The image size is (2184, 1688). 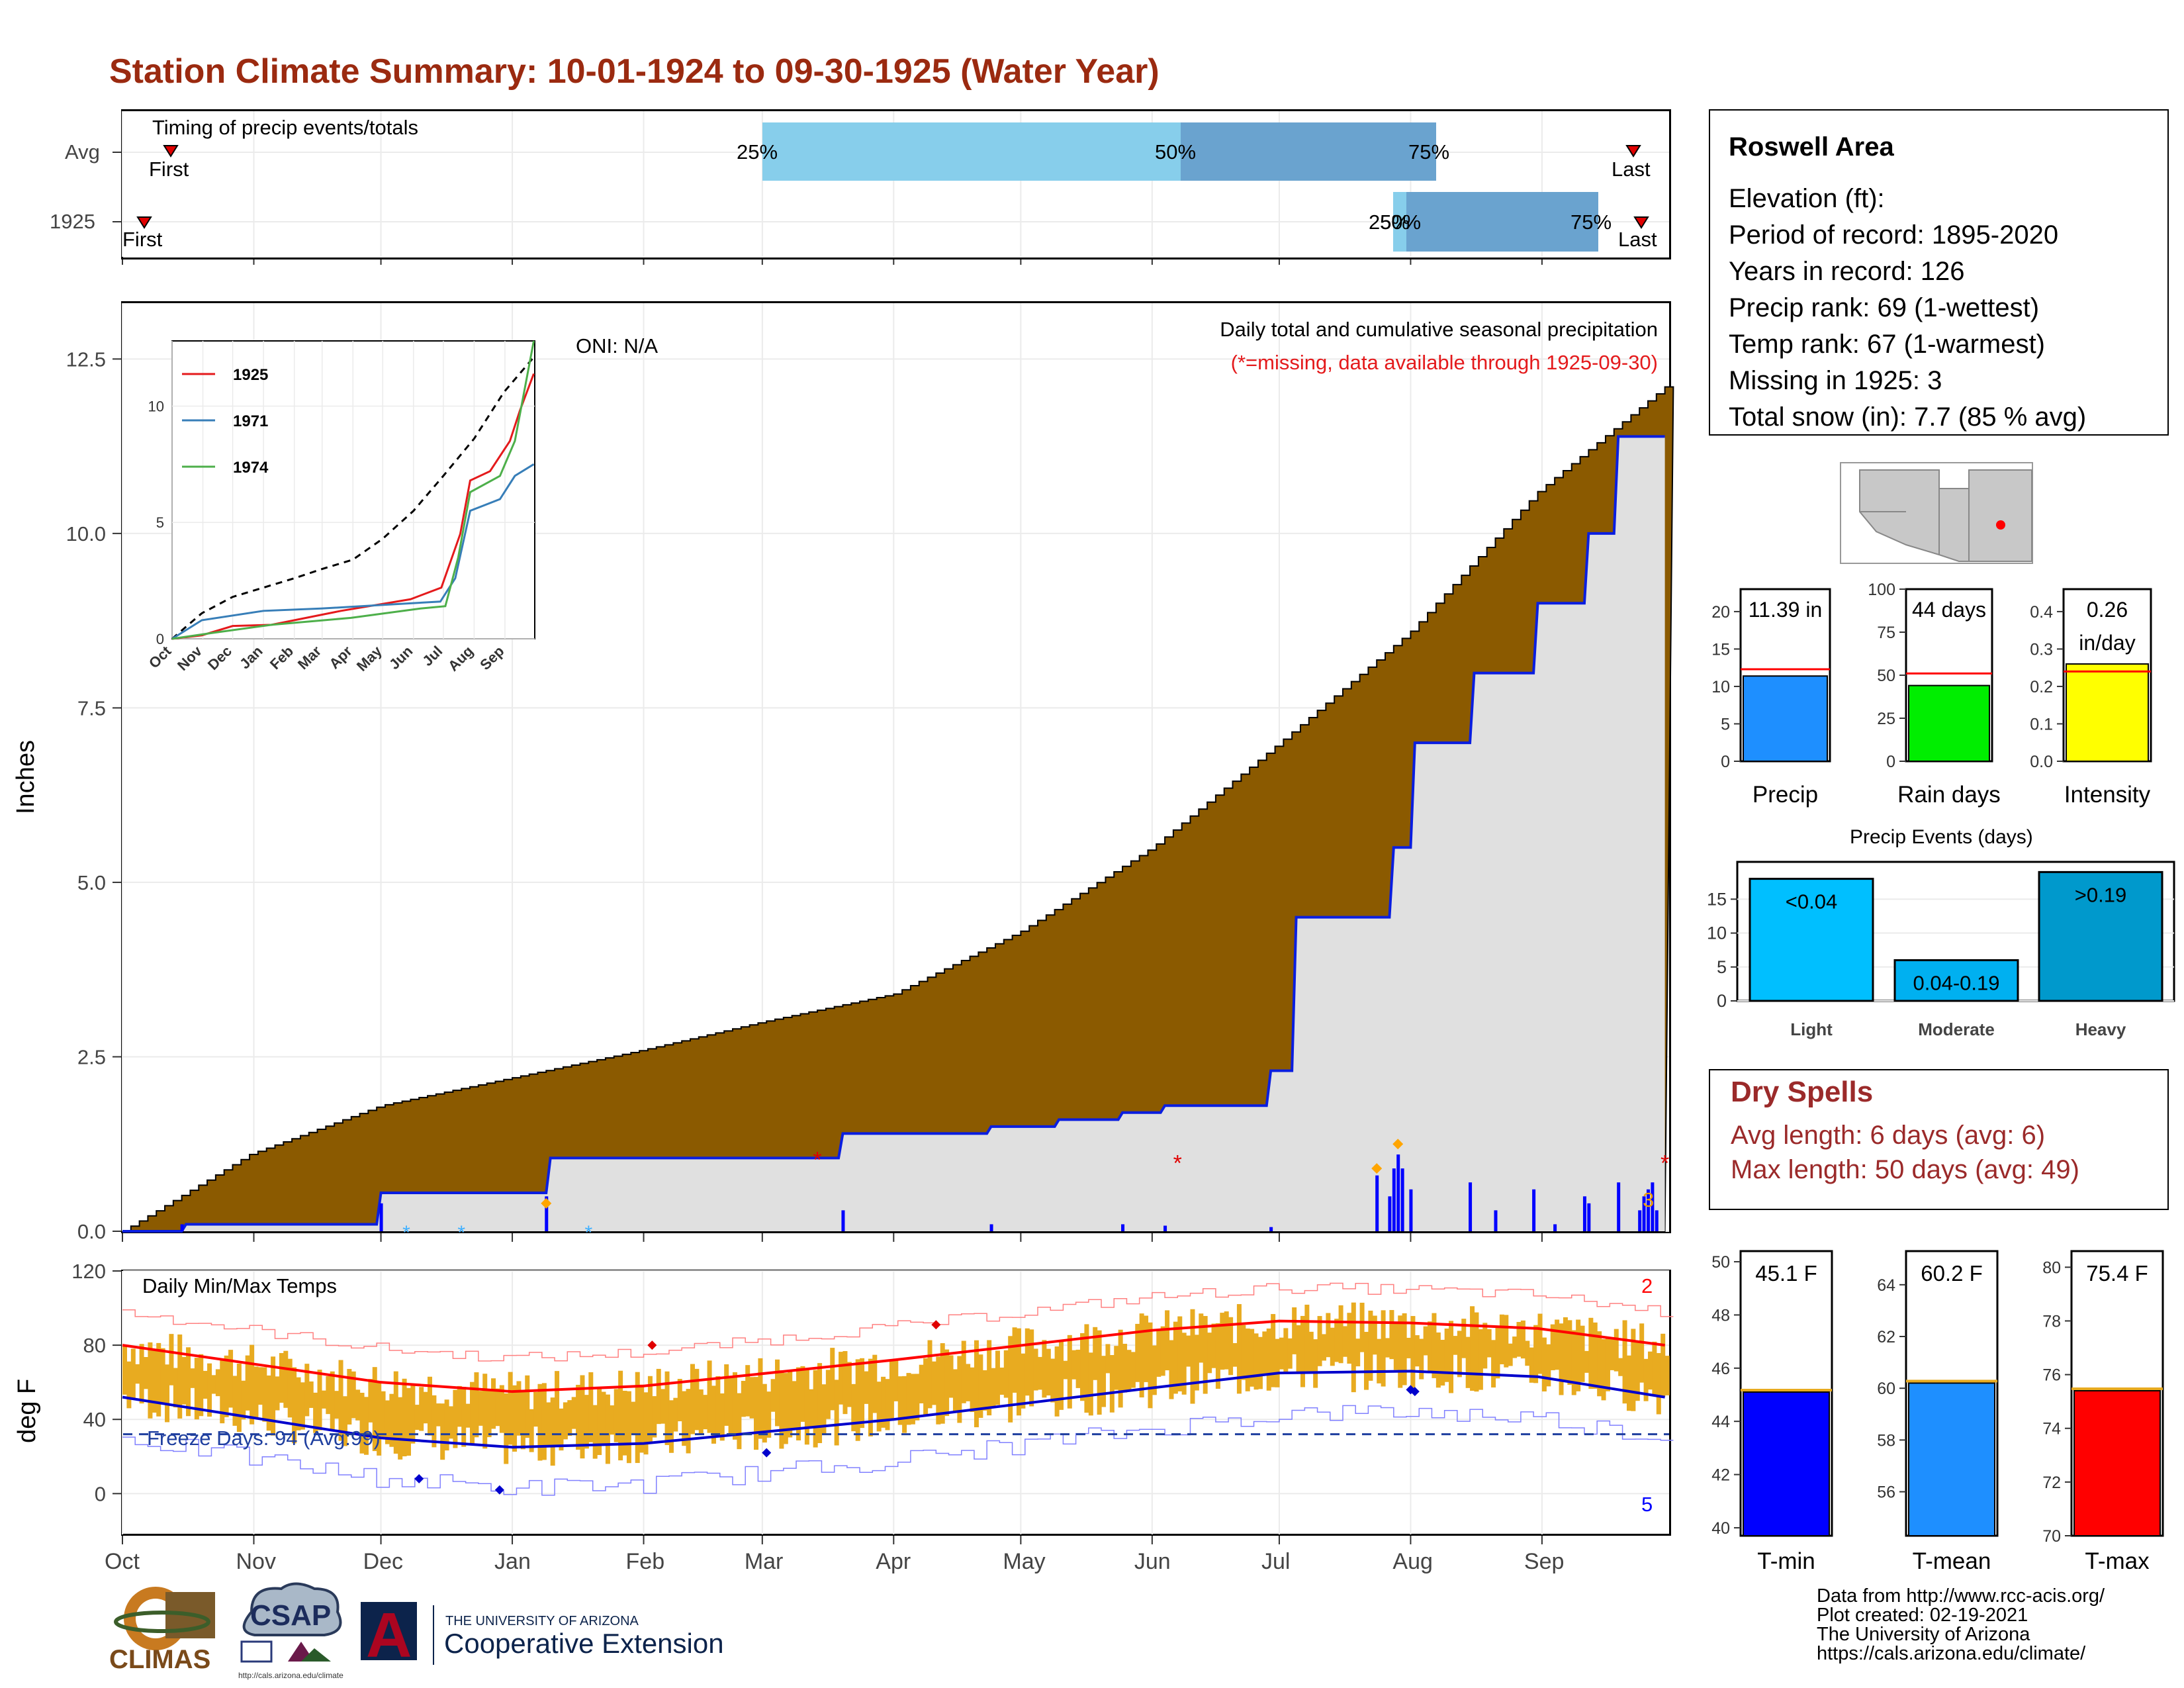 I want to click on precip-ytick-label: 0.0, so click(x=92, y=1231).